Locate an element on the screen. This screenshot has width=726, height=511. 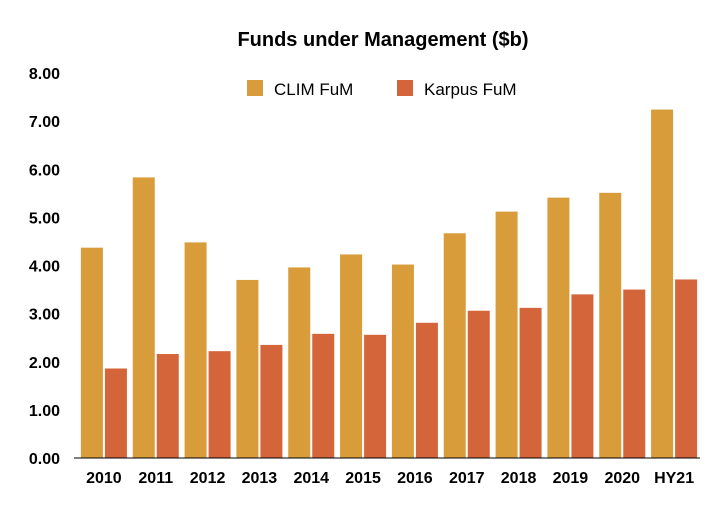
x-tick-label: 2014 is located at coordinates (311, 478).